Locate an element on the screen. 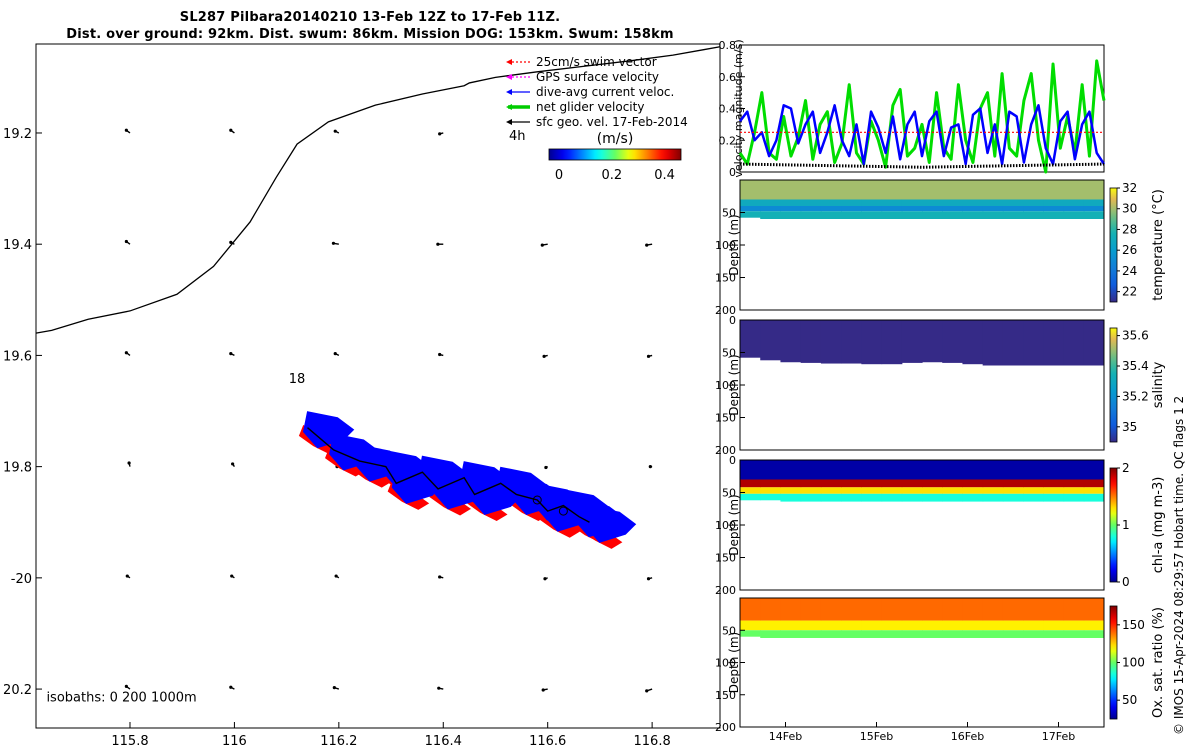 Image resolution: width=1200 pixels, height=750 pixels. legend-entry-label: GPS surface velocity is located at coordinates (597, 77).